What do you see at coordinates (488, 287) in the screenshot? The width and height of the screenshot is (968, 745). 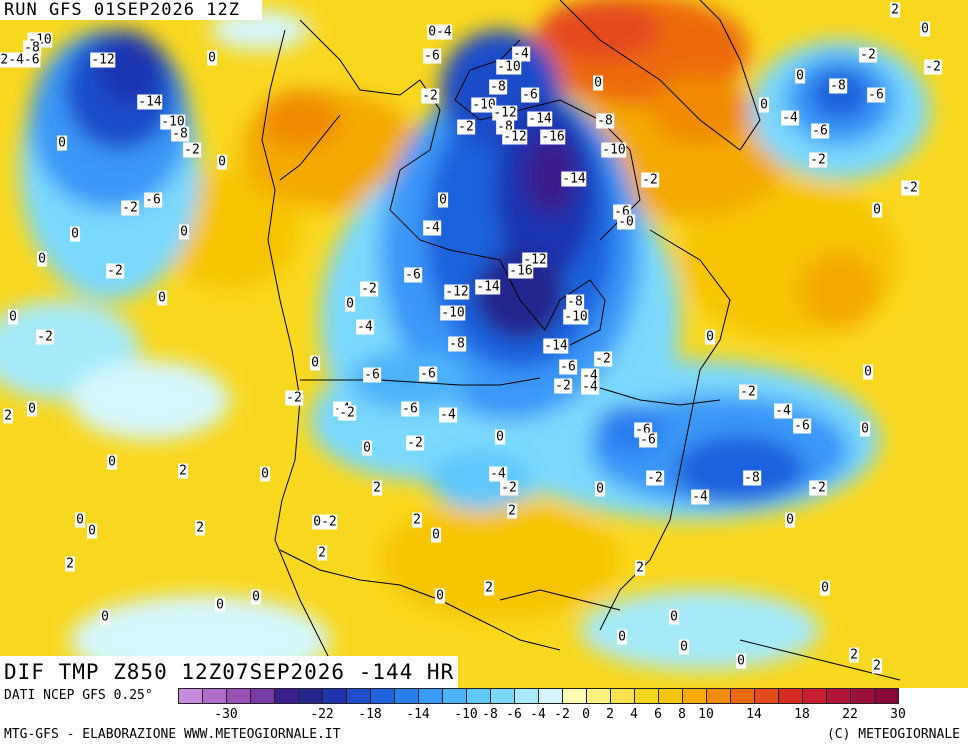 I see `contour-label: -14` at bounding box center [488, 287].